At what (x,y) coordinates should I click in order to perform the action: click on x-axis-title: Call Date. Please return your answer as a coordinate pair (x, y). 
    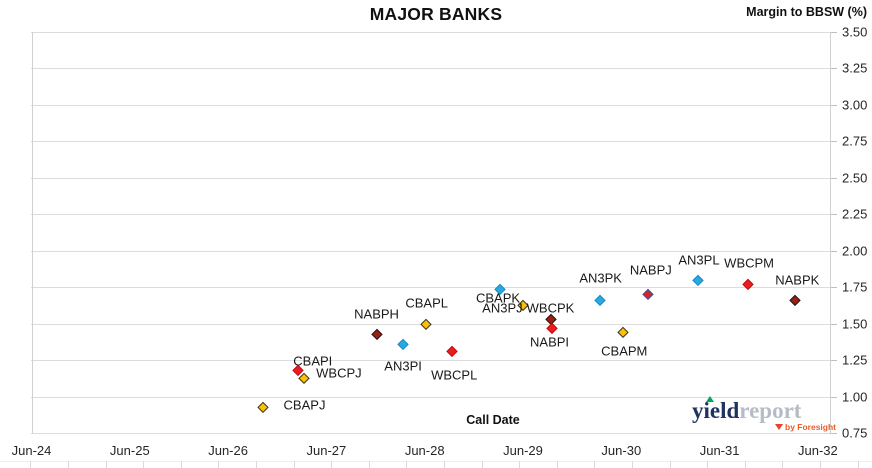
    Looking at the image, I should click on (493, 420).